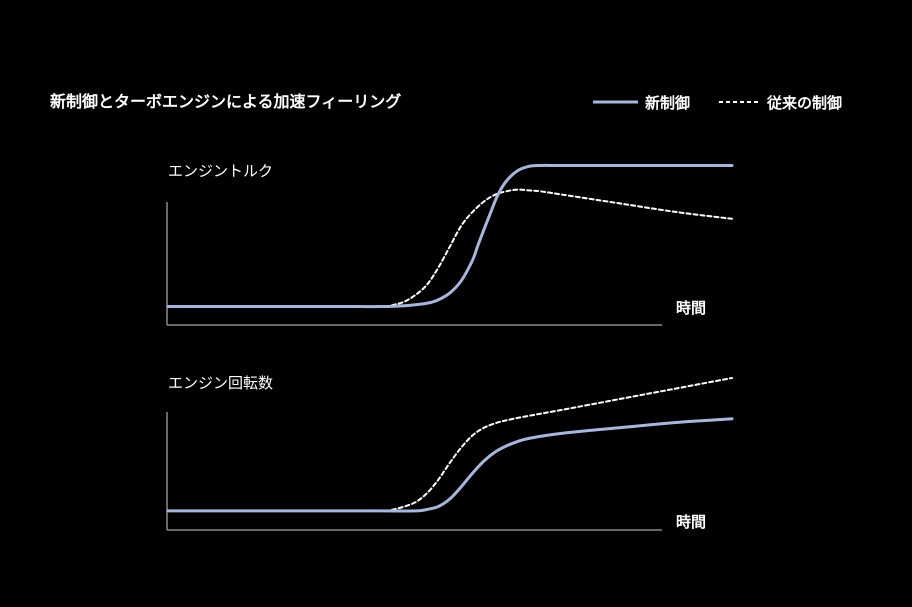  I want to click on torque-series-conventional-control, so click(450, 248).